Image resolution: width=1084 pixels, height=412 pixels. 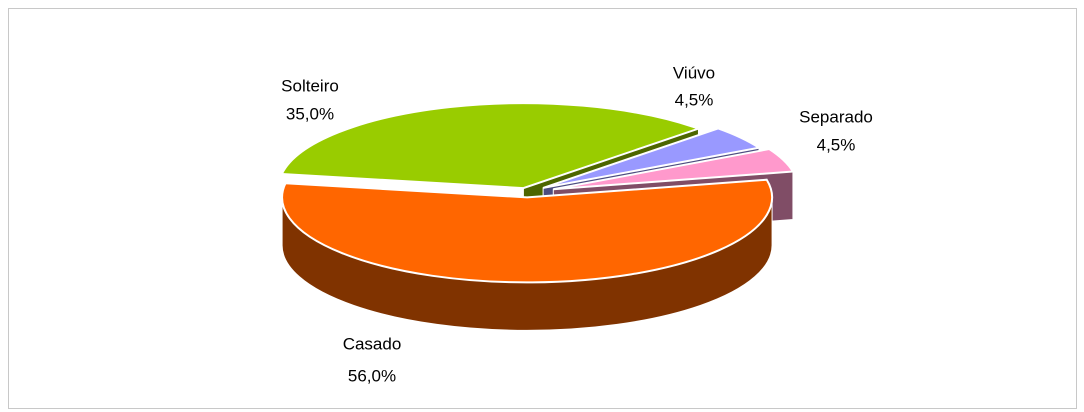 I want to click on slice-value-label: 35,0%, so click(x=310, y=113).